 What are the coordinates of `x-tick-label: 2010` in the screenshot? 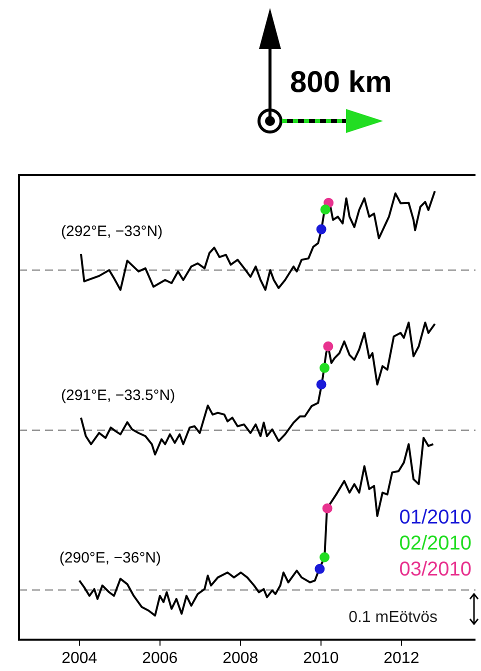 It's located at (321, 658).